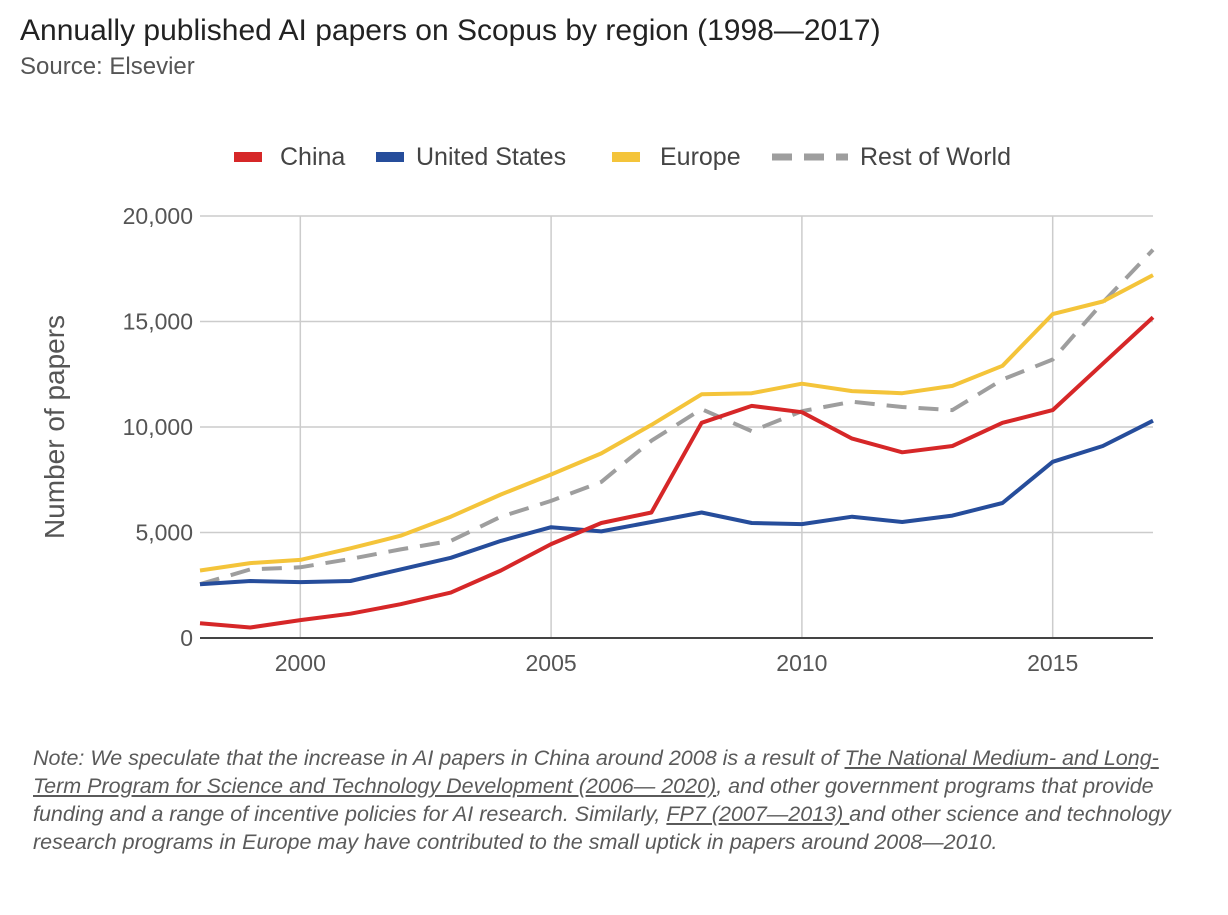  Describe the element at coordinates (801, 663) in the screenshot. I see `x-tick-label: 2010` at that location.